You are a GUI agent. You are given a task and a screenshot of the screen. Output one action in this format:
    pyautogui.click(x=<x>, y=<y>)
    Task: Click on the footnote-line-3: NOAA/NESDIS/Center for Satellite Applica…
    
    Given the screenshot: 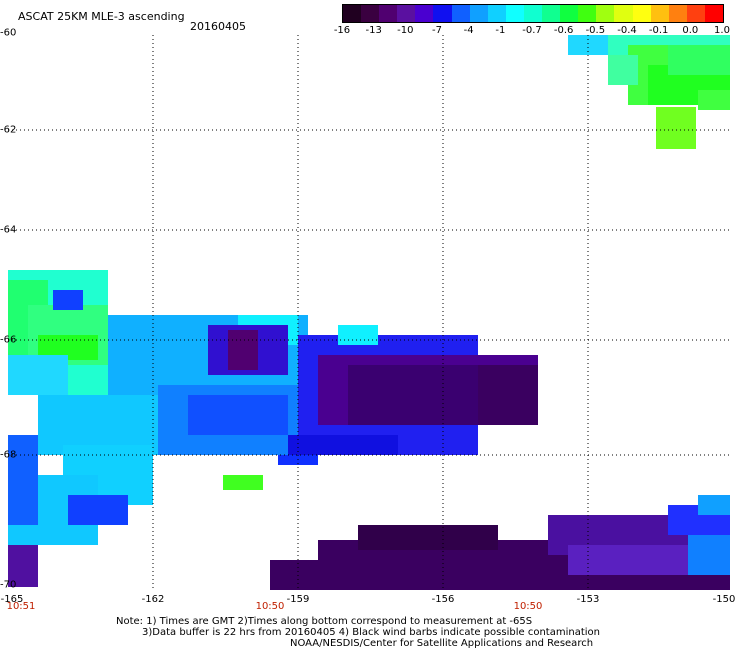 What is the action you would take?
    pyautogui.click(x=442, y=643)
    